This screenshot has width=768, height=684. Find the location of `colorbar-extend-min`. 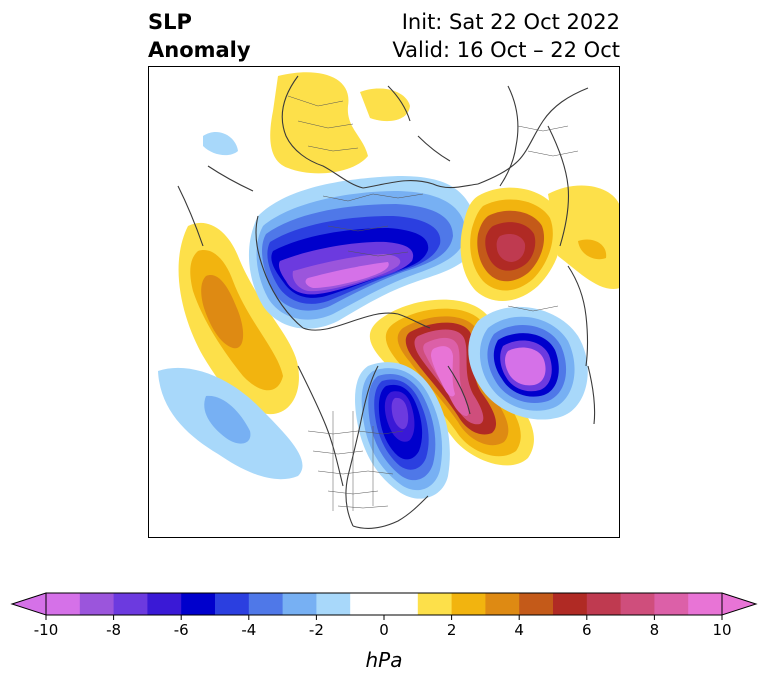

colorbar-extend-min is located at coordinates (28, 604).